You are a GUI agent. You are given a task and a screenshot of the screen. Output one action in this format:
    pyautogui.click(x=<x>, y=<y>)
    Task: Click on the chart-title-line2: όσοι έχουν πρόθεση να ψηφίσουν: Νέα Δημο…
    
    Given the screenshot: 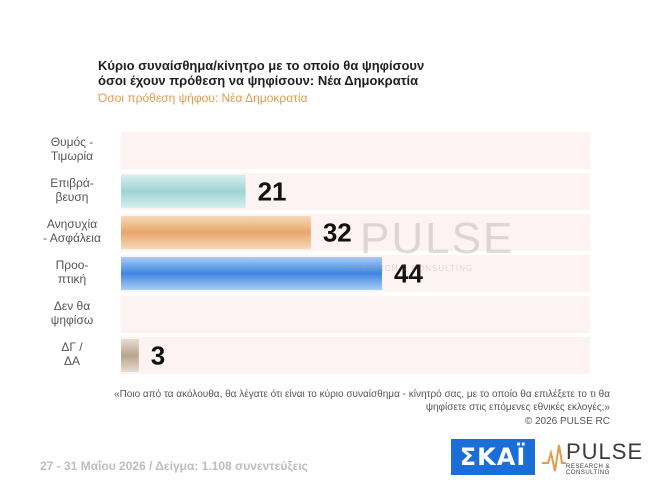 What is the action you would take?
    pyautogui.click(x=258, y=80)
    